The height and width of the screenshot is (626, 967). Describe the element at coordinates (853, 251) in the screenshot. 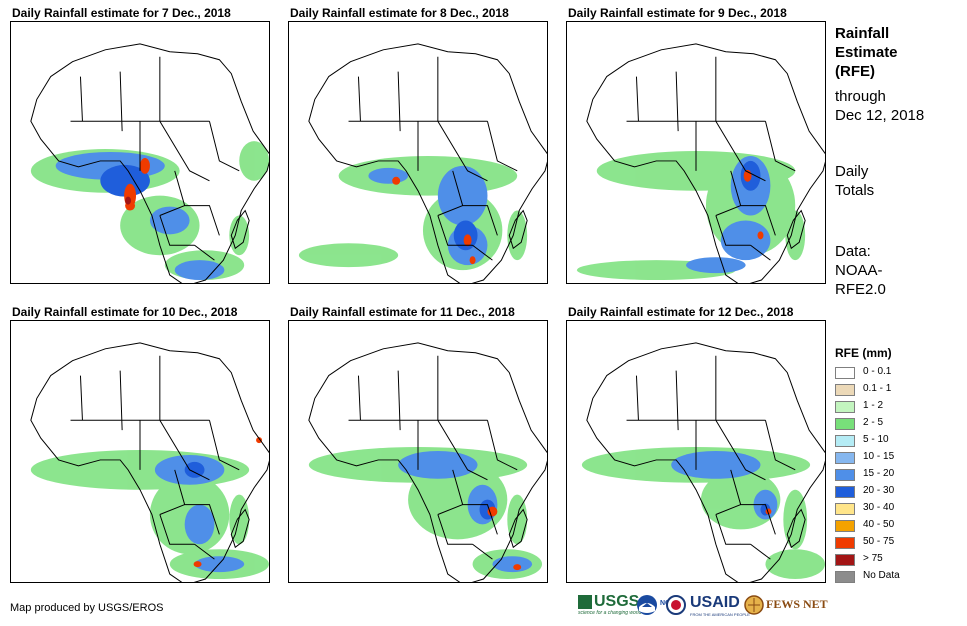

I see `sidebar-data-line1: Data:` at that location.